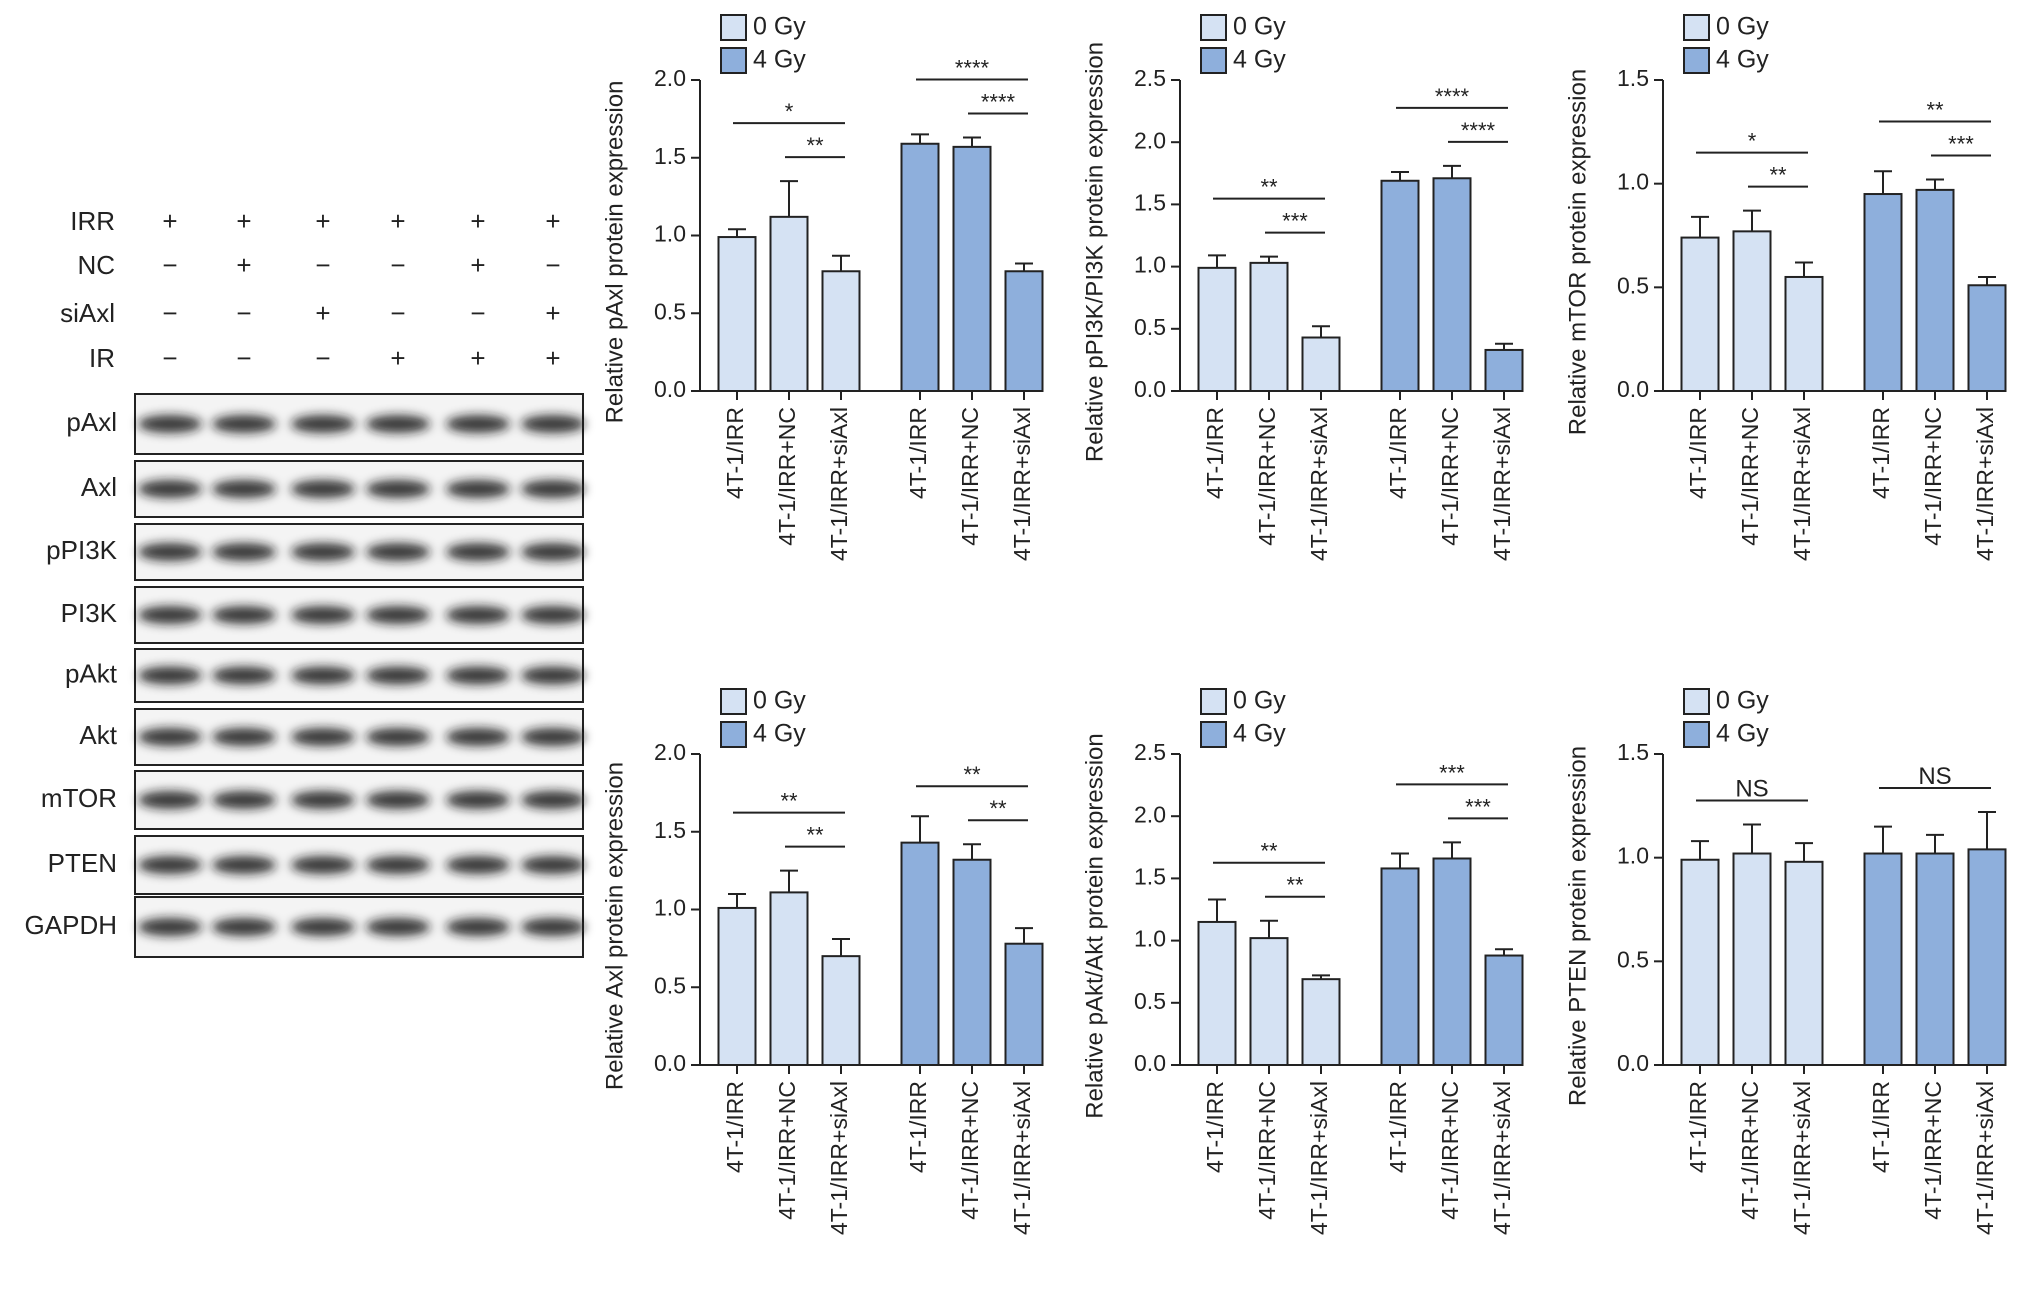 This screenshot has width=2032, height=1303. Describe the element at coordinates (1751, 788) in the screenshot. I see `significance-label: NS` at that location.